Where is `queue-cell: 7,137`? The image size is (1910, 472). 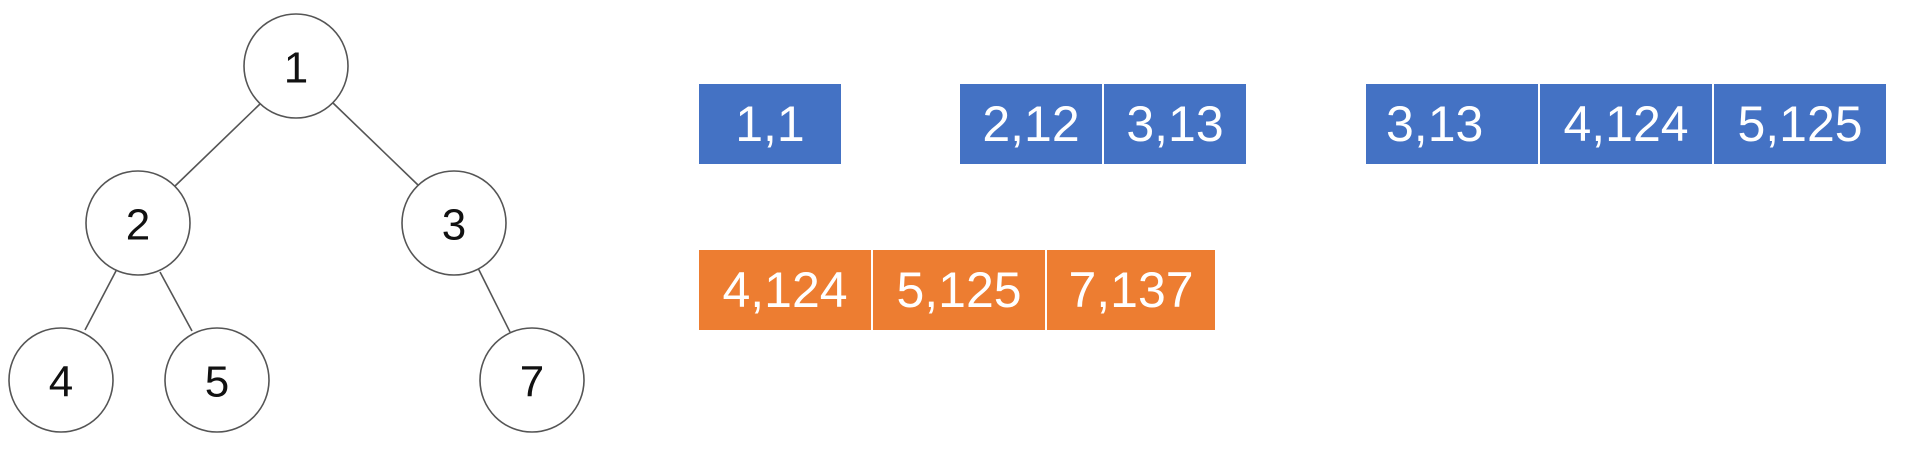 queue-cell: 7,137 is located at coordinates (1131, 290).